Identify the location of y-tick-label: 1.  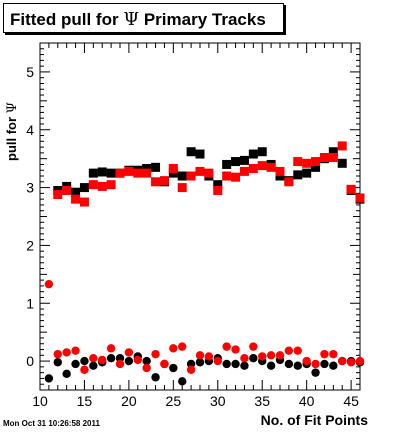
(30, 303).